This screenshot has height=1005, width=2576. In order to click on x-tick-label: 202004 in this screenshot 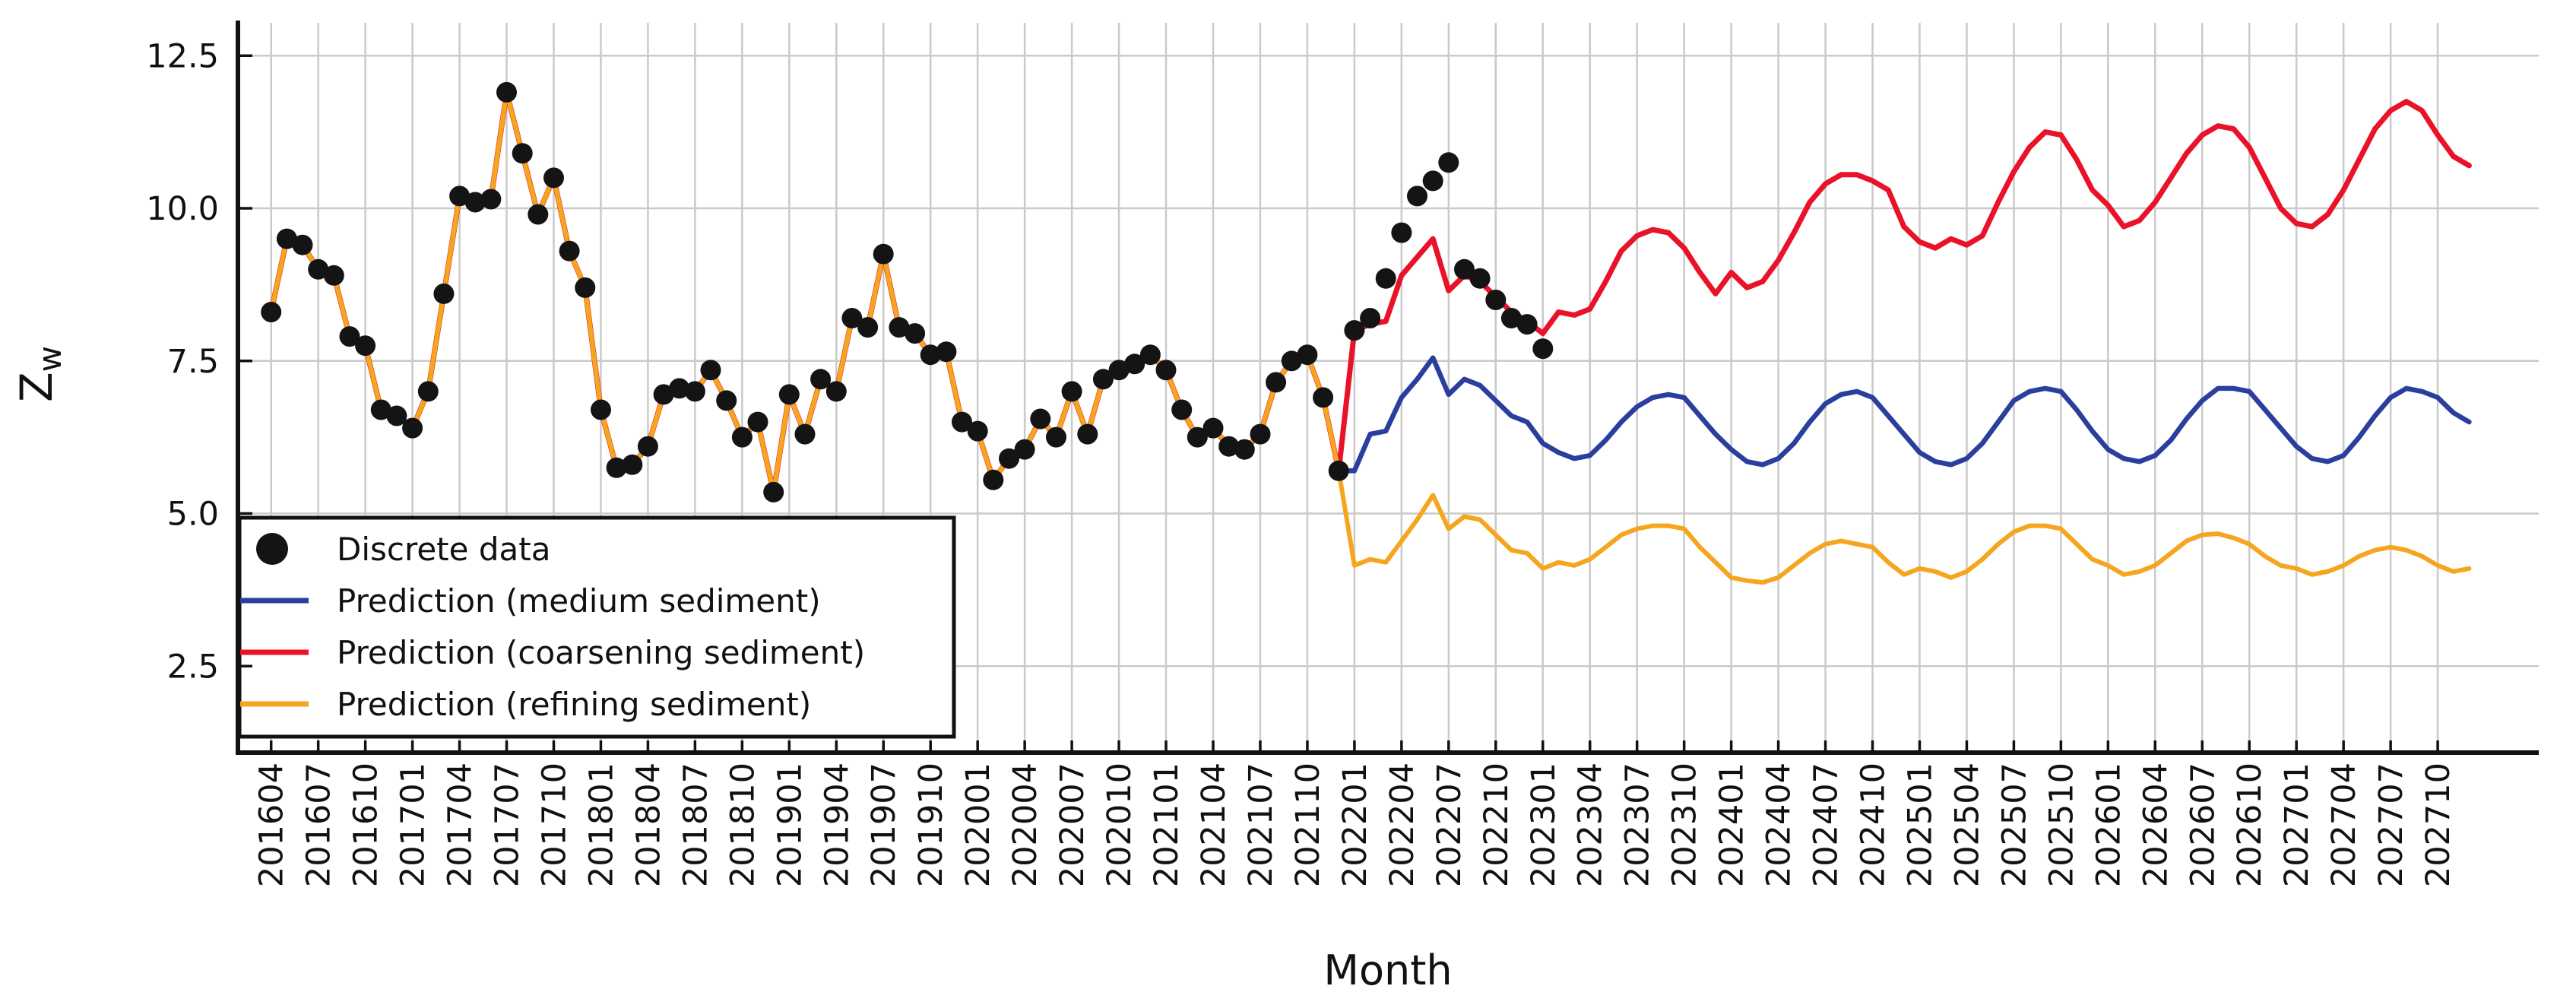, I will do `click(1025, 824)`.